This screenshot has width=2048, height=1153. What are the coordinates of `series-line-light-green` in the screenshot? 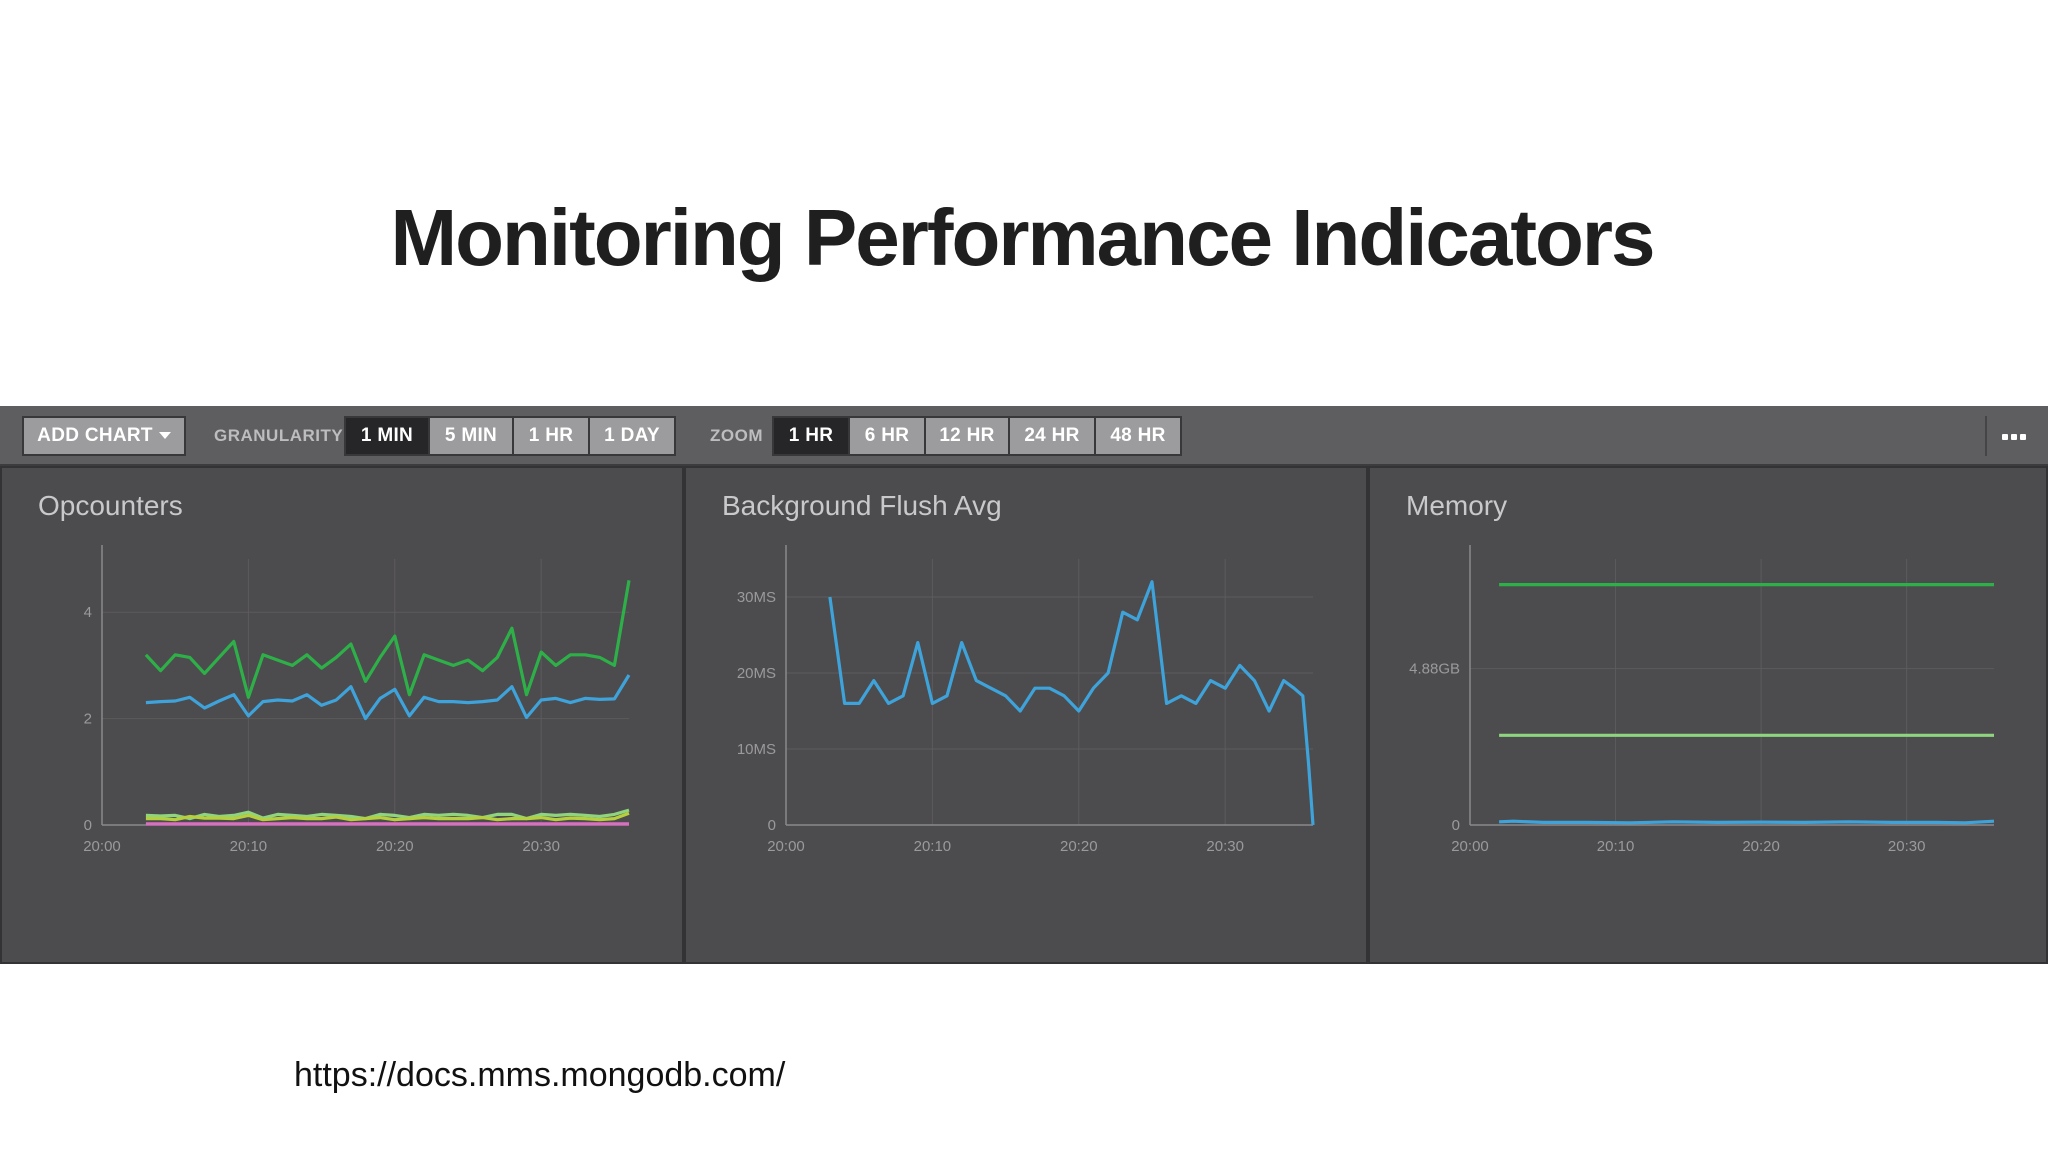 It's located at (387, 814).